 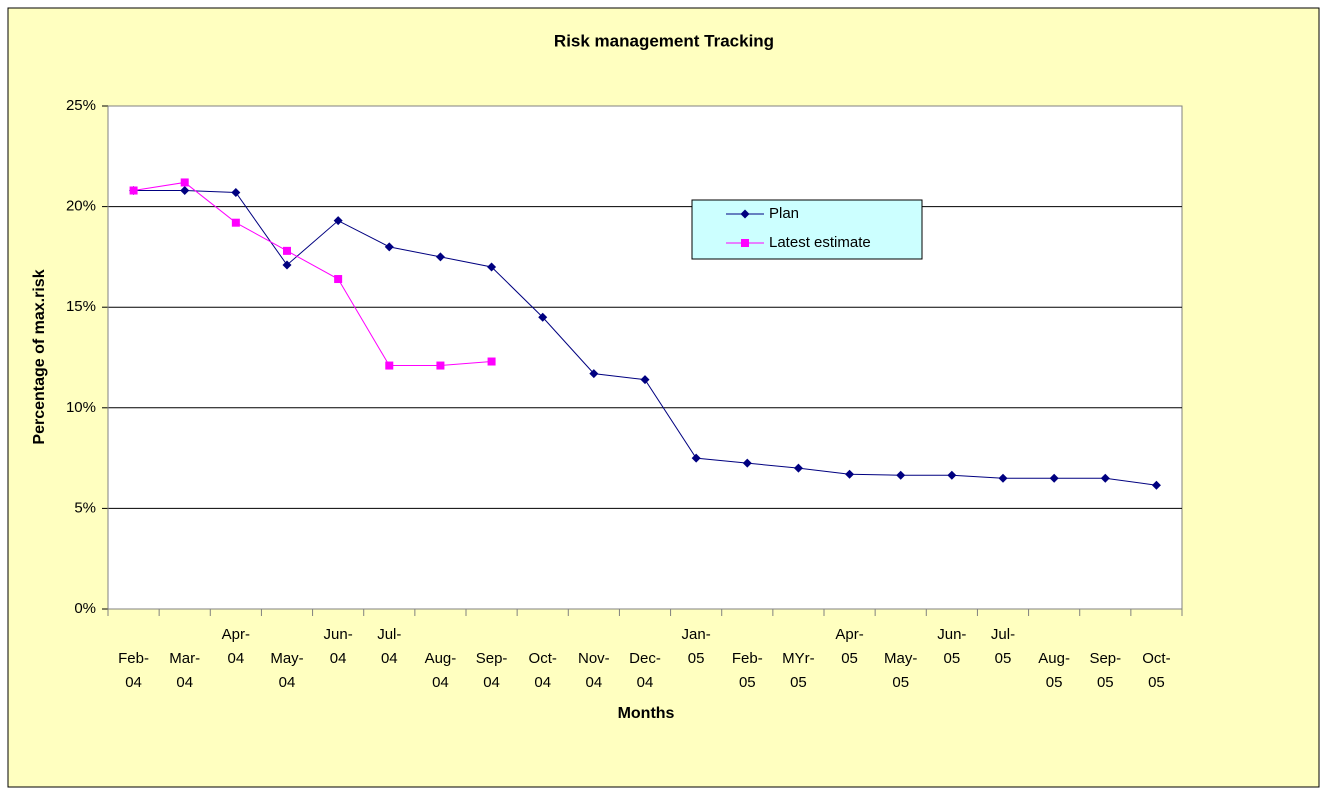 What do you see at coordinates (39, 356) in the screenshot?
I see `y-axis-title: Percentage of max.risk` at bounding box center [39, 356].